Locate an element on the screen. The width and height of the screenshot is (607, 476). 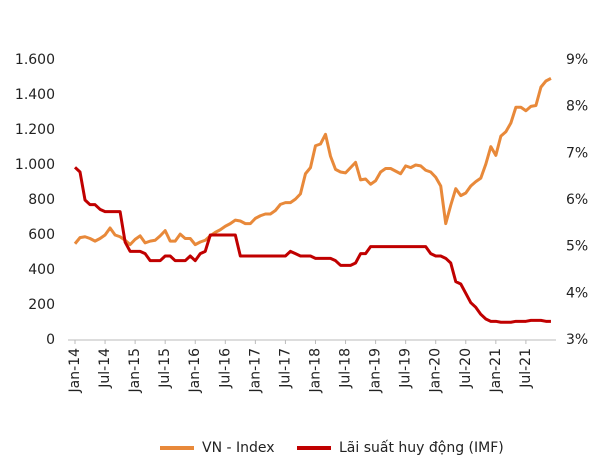
x-tick-label: Jul-19 is located at coordinates (406, 368).